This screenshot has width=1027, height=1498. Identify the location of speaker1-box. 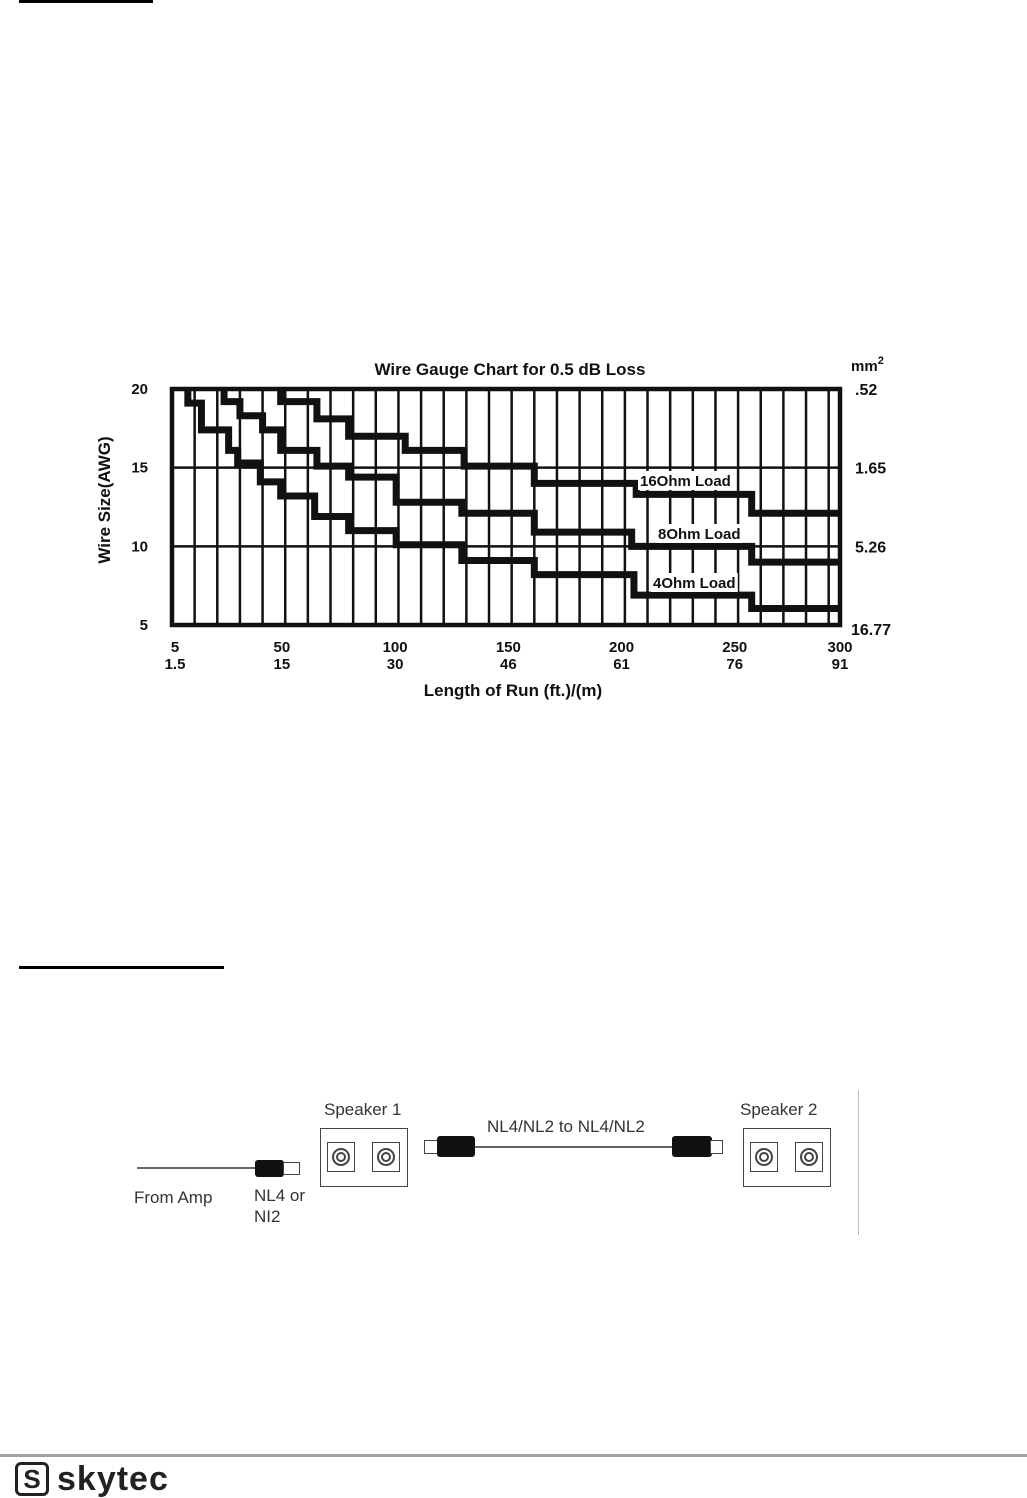
(364, 1157).